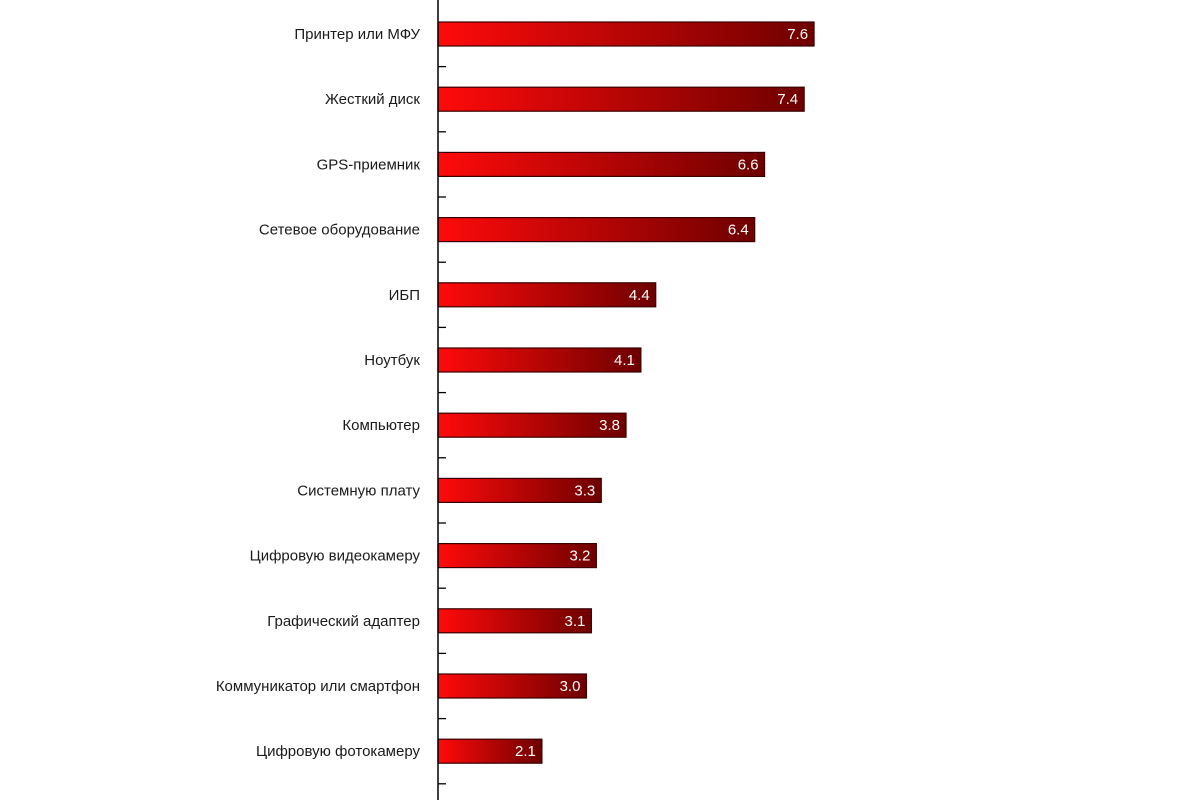 The height and width of the screenshot is (800, 1200). What do you see at coordinates (525, 751) in the screenshot?
I see `value-label: 2.1` at bounding box center [525, 751].